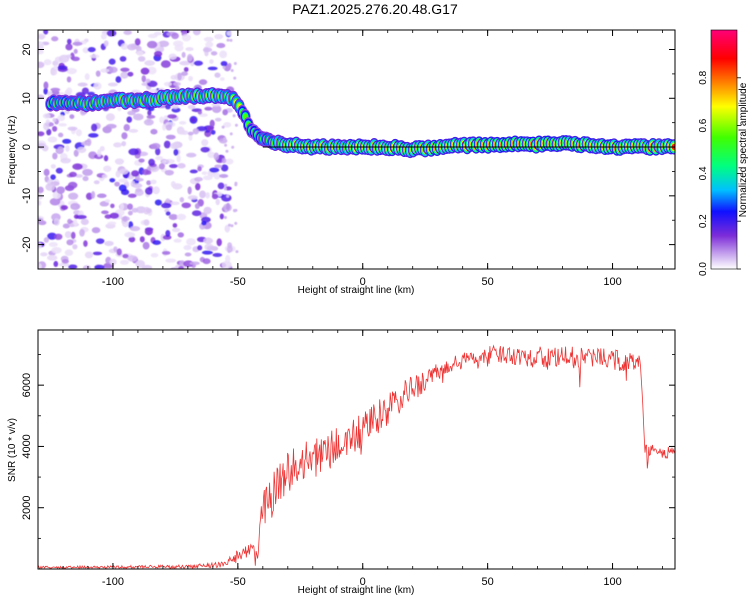 The width and height of the screenshot is (750, 600). Describe the element at coordinates (703, 221) in the screenshot. I see `colorbar-tick-label: 0.2` at that location.